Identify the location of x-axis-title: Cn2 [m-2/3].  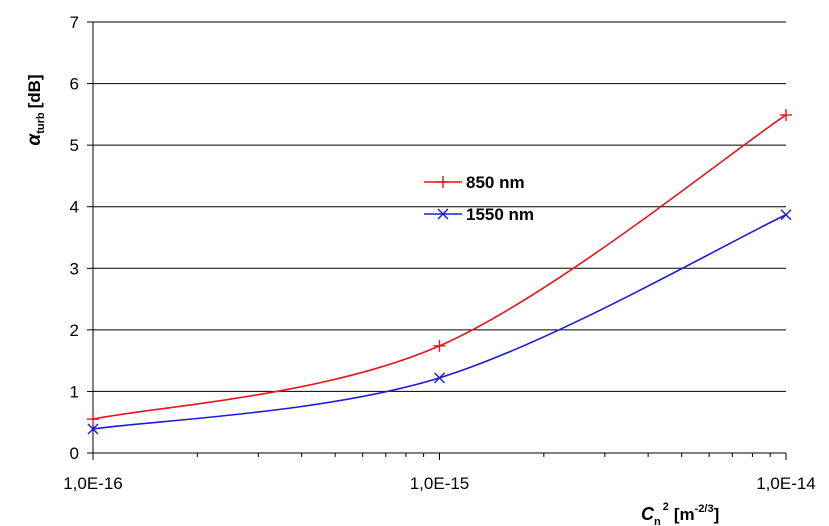
(680, 513).